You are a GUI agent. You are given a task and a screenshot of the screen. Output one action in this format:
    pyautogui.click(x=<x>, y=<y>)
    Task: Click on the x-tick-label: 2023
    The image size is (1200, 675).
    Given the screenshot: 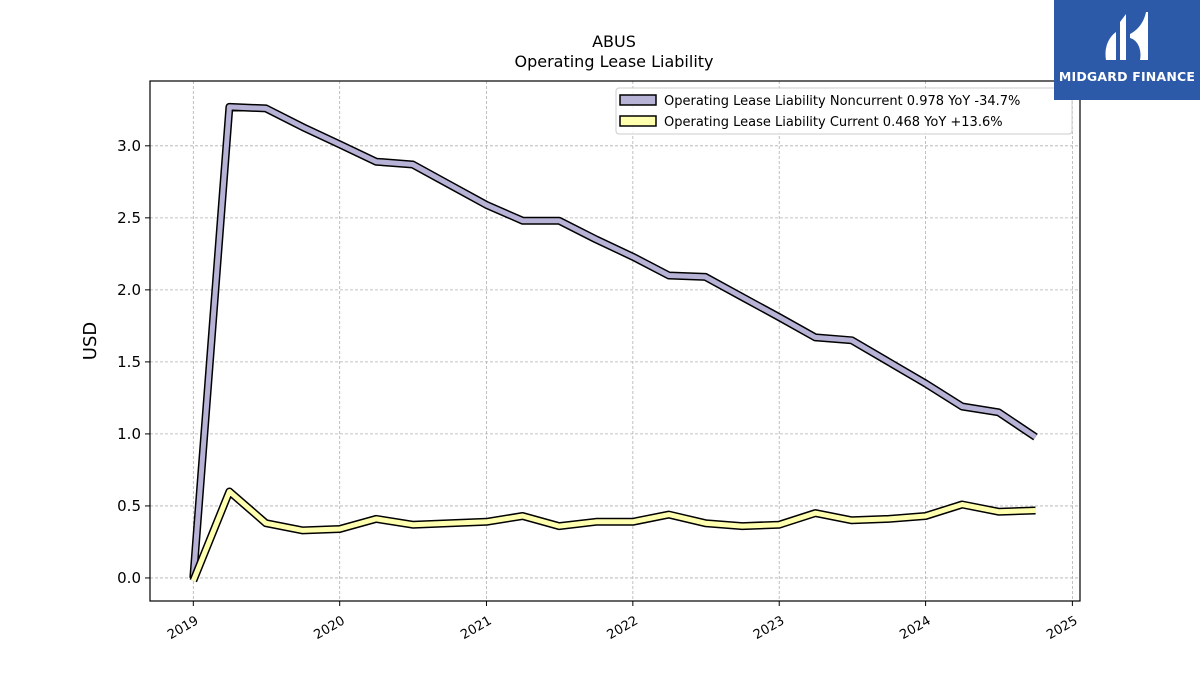 What is the action you would take?
    pyautogui.click(x=769, y=628)
    